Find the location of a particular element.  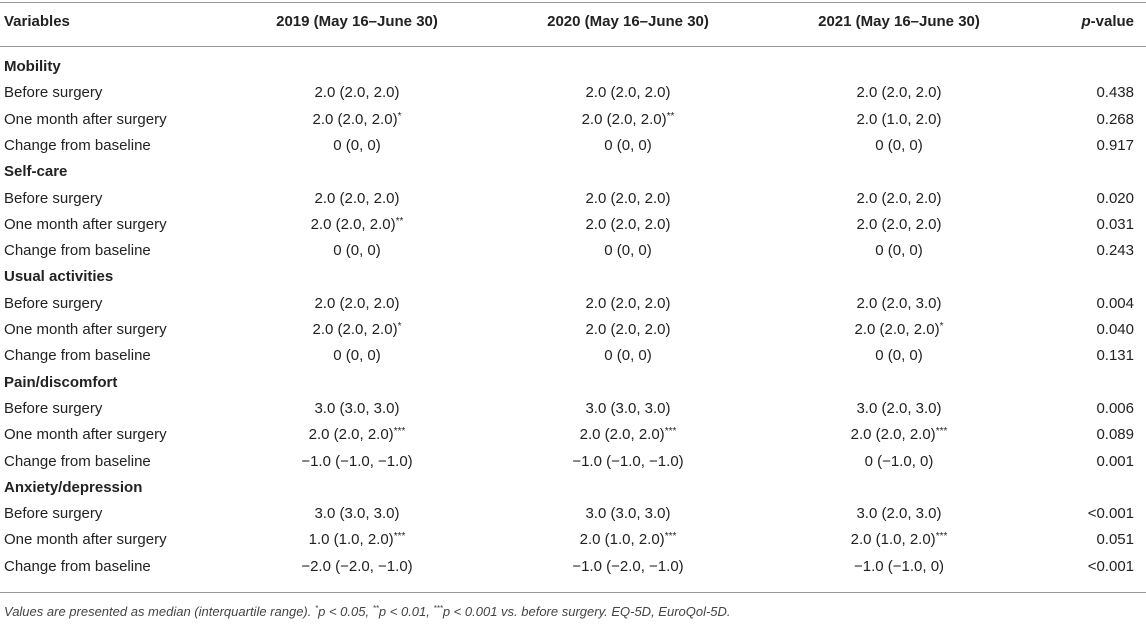

value-2021: 0 (−1.0, 0) is located at coordinates (899, 462).